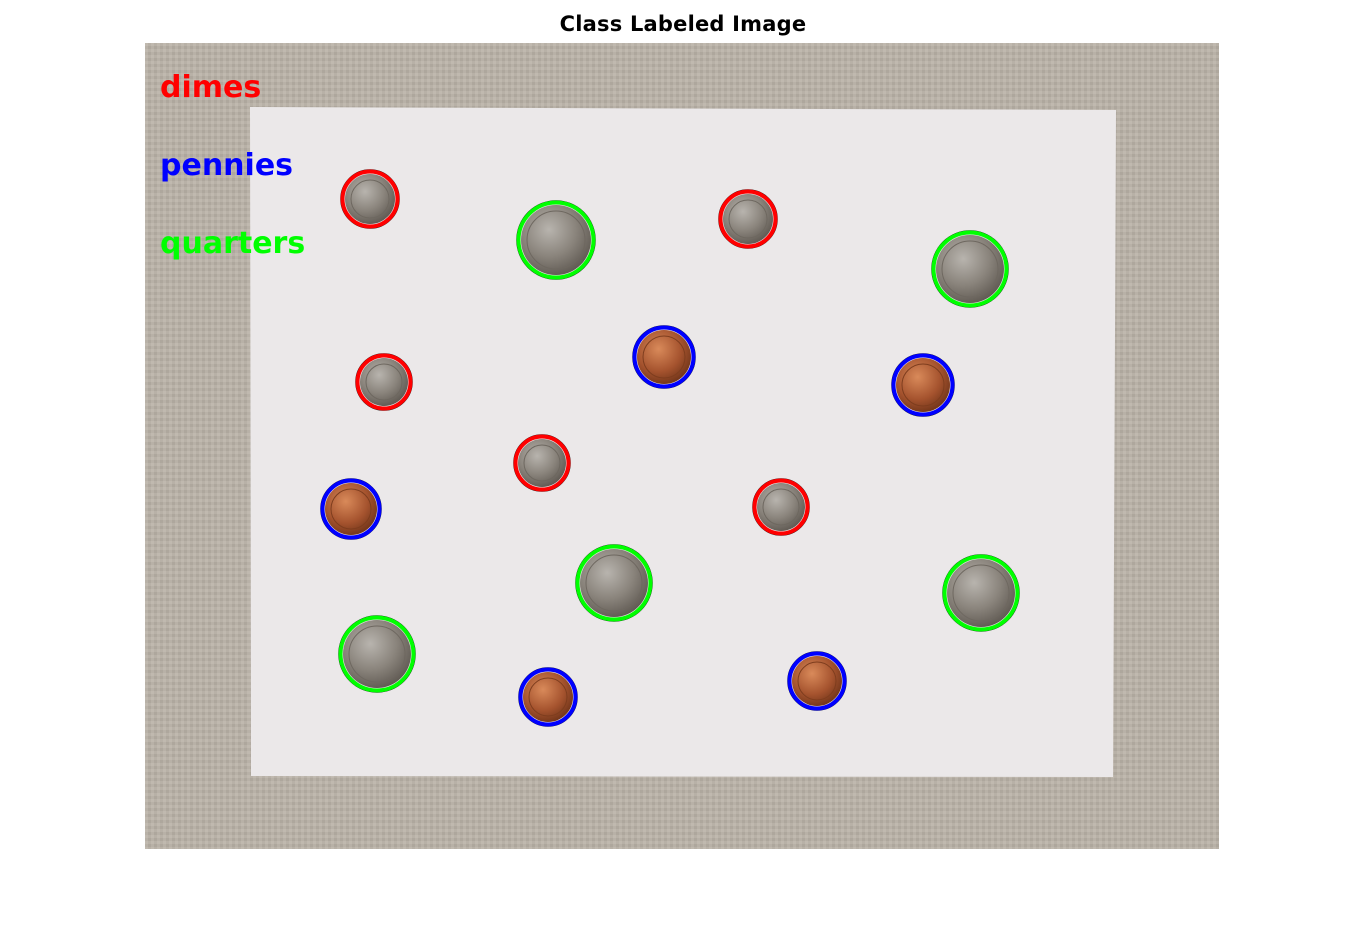 Image resolution: width=1366 pixels, height=948 pixels. What do you see at coordinates (683, 24) in the screenshot?
I see `figure-title: Class Labeled Image` at bounding box center [683, 24].